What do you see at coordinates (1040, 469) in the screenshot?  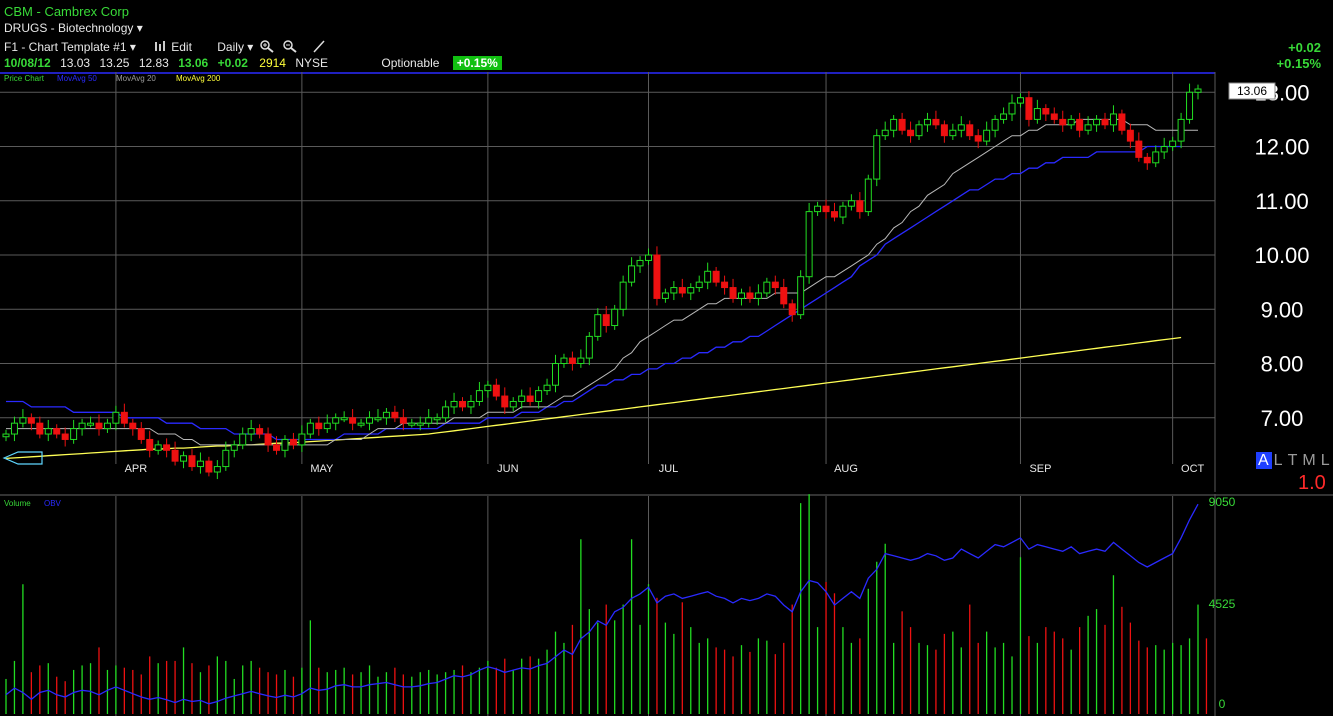 I see `month-label: SEP` at bounding box center [1040, 469].